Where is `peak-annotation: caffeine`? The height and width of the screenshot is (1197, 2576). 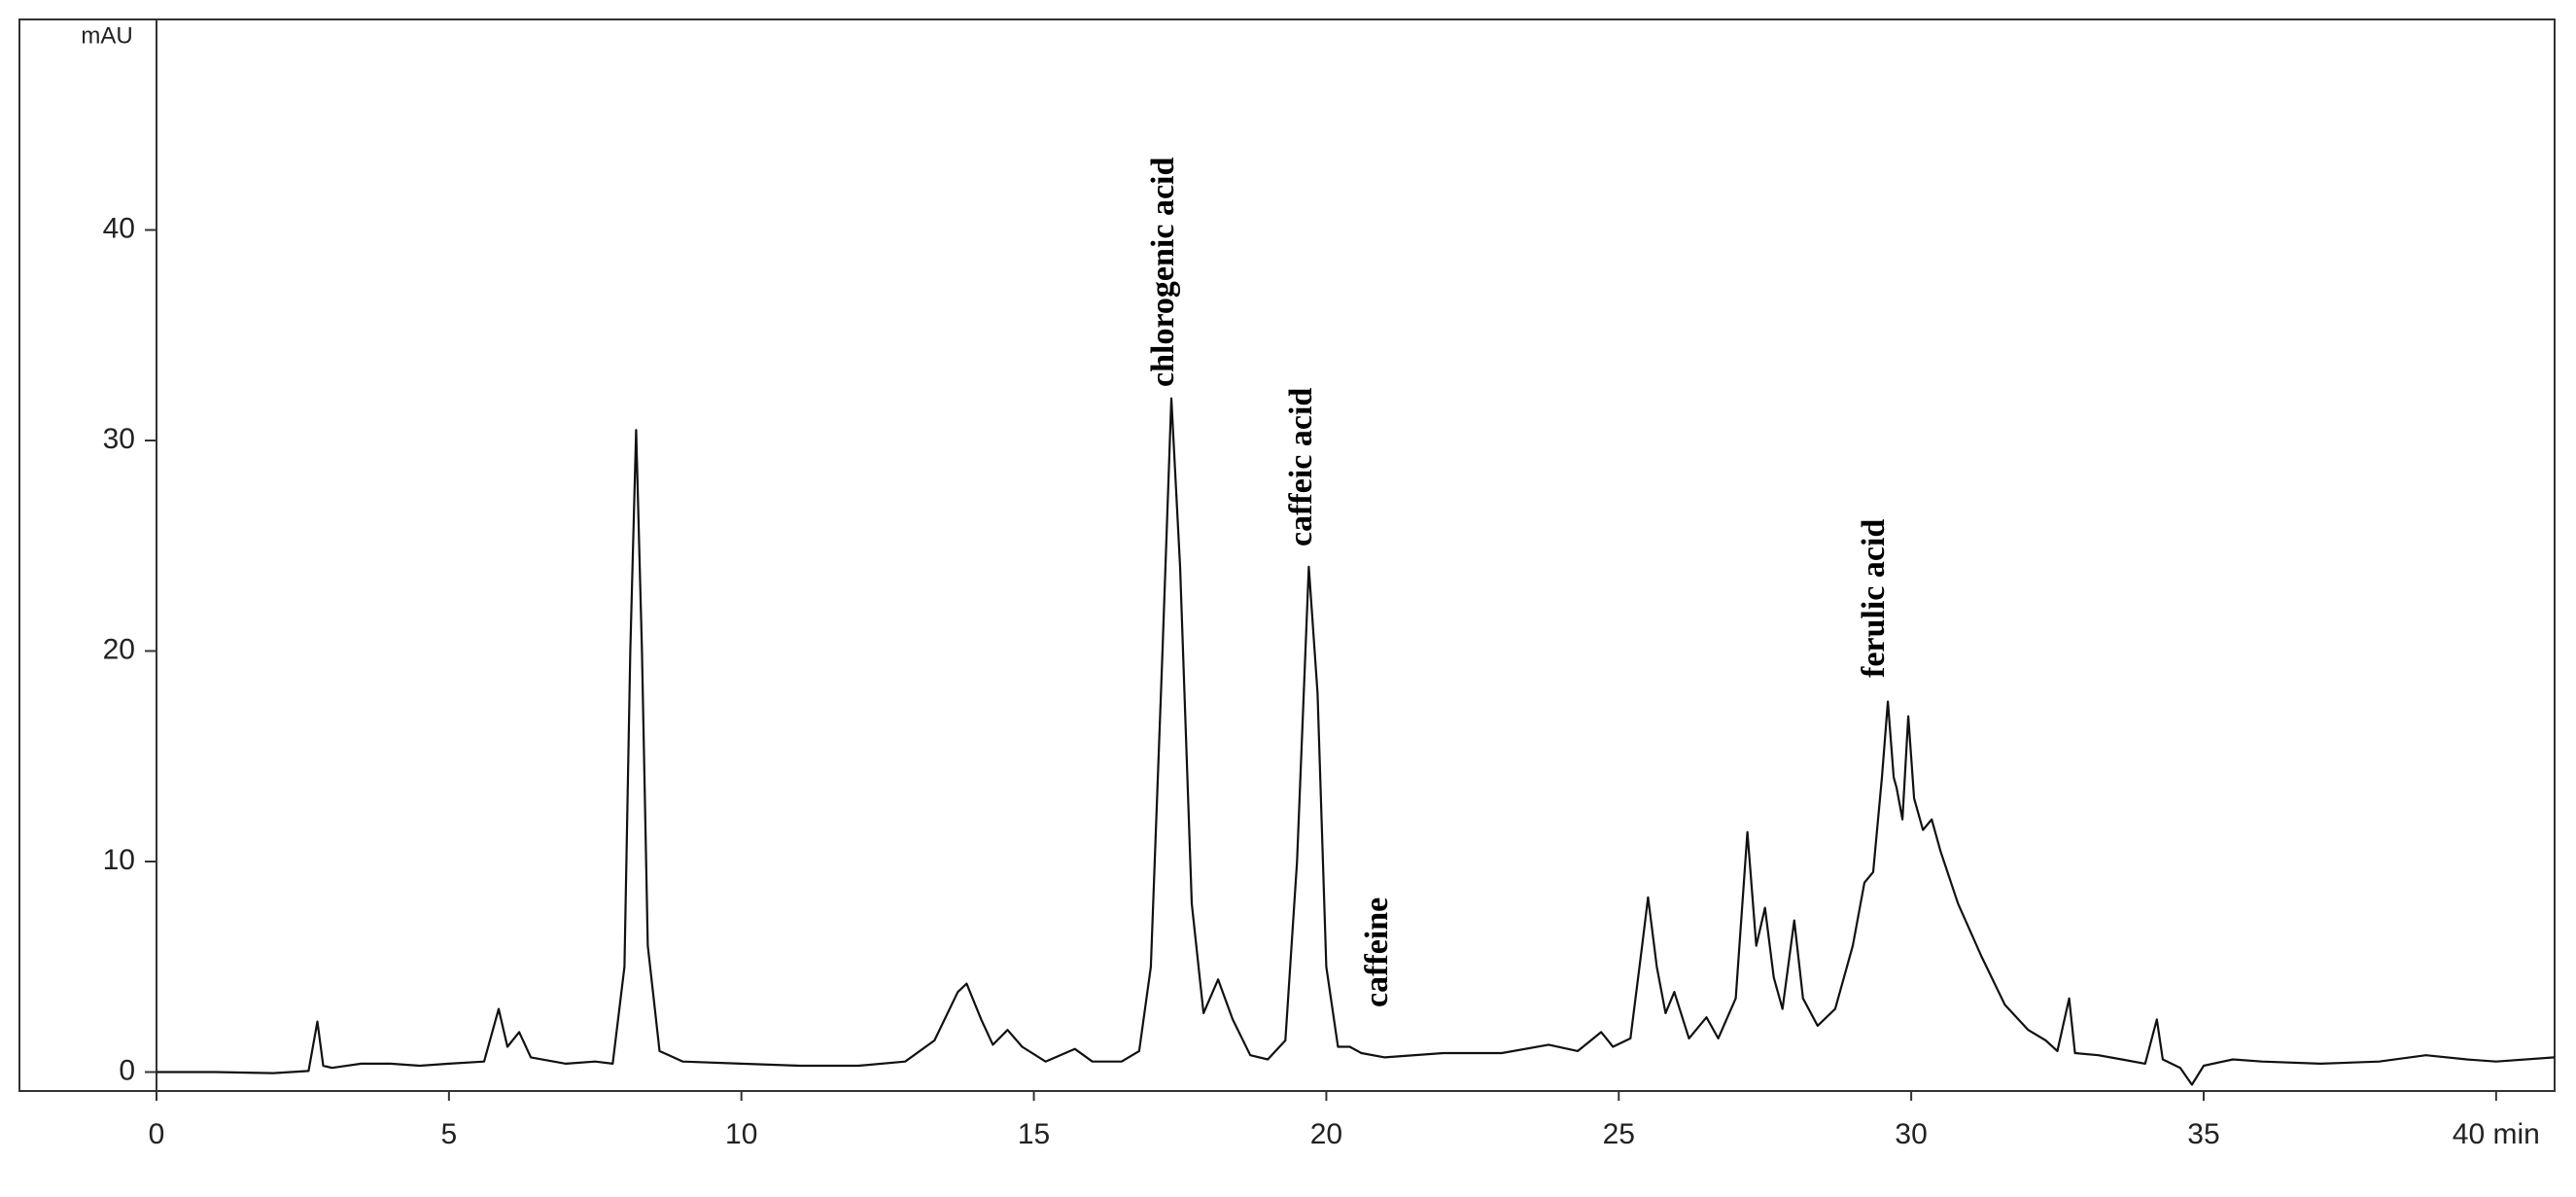
peak-annotation: caffeine is located at coordinates (1377, 953).